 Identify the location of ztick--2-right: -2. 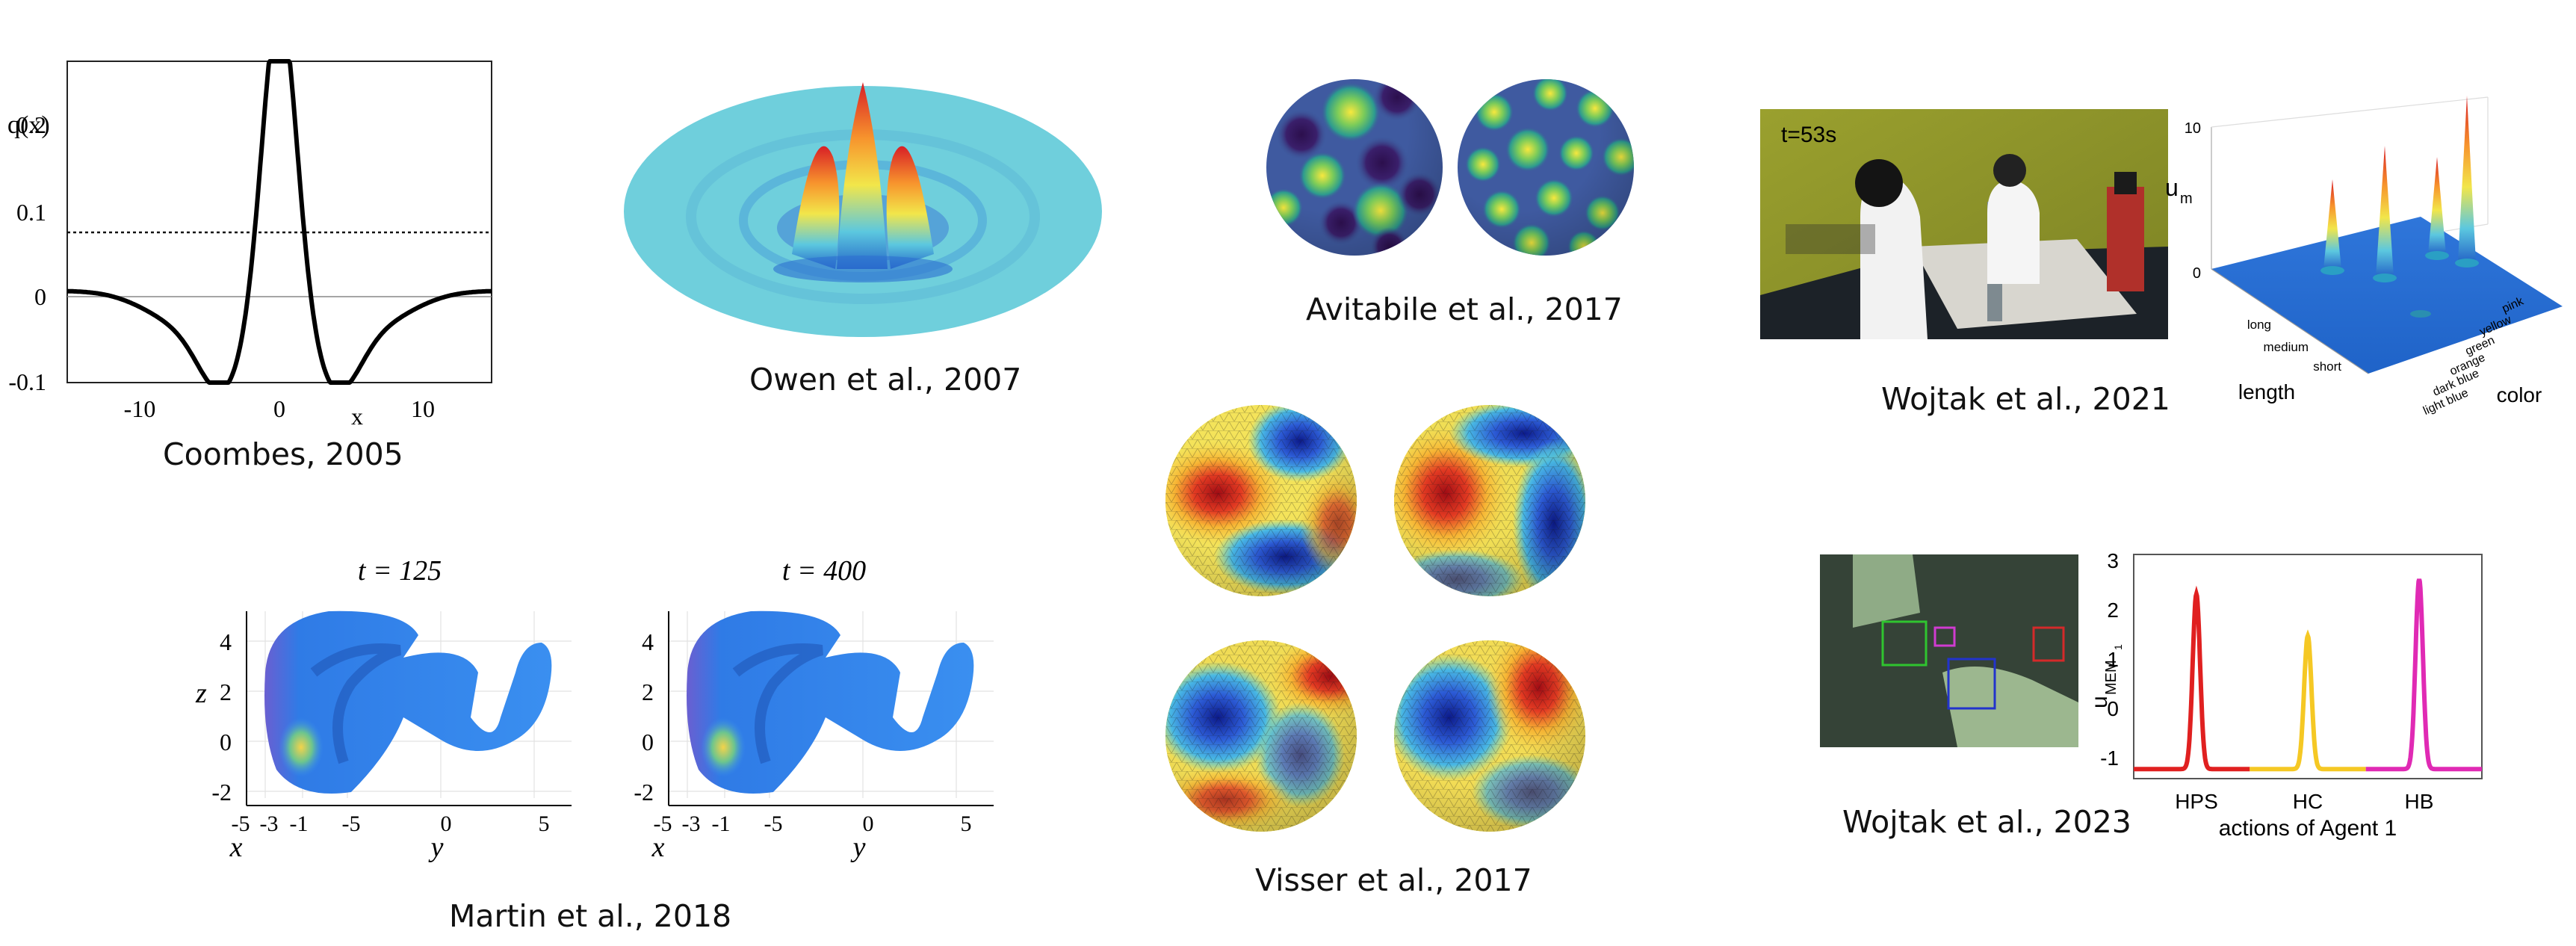
(644, 792).